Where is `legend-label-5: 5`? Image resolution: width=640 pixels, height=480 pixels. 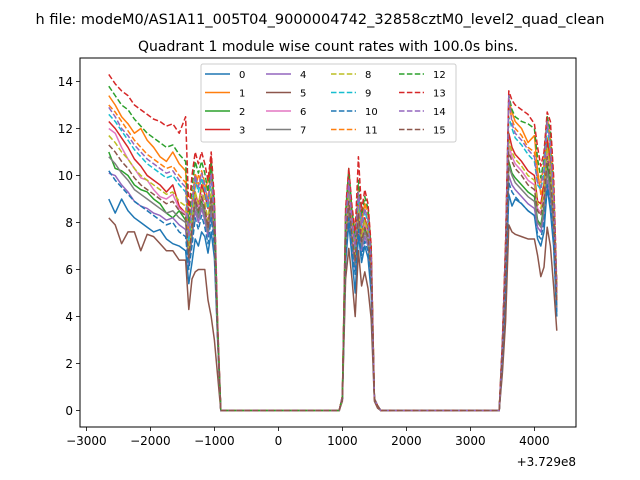
legend-label-5: 5 is located at coordinates (303, 94).